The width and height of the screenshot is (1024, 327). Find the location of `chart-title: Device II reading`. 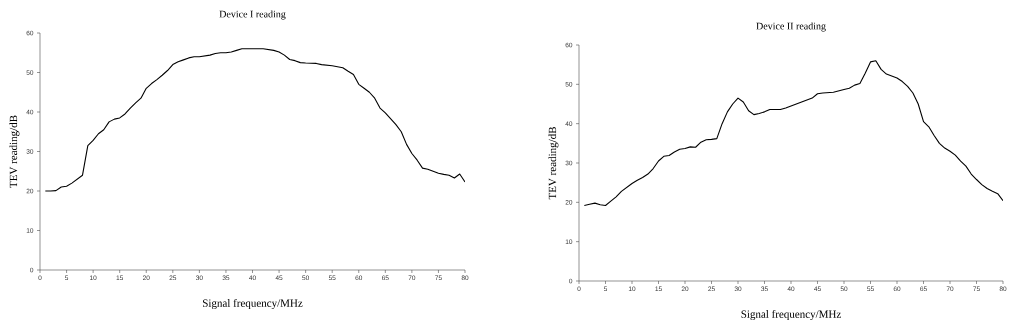

chart-title: Device II reading is located at coordinates (791, 27).